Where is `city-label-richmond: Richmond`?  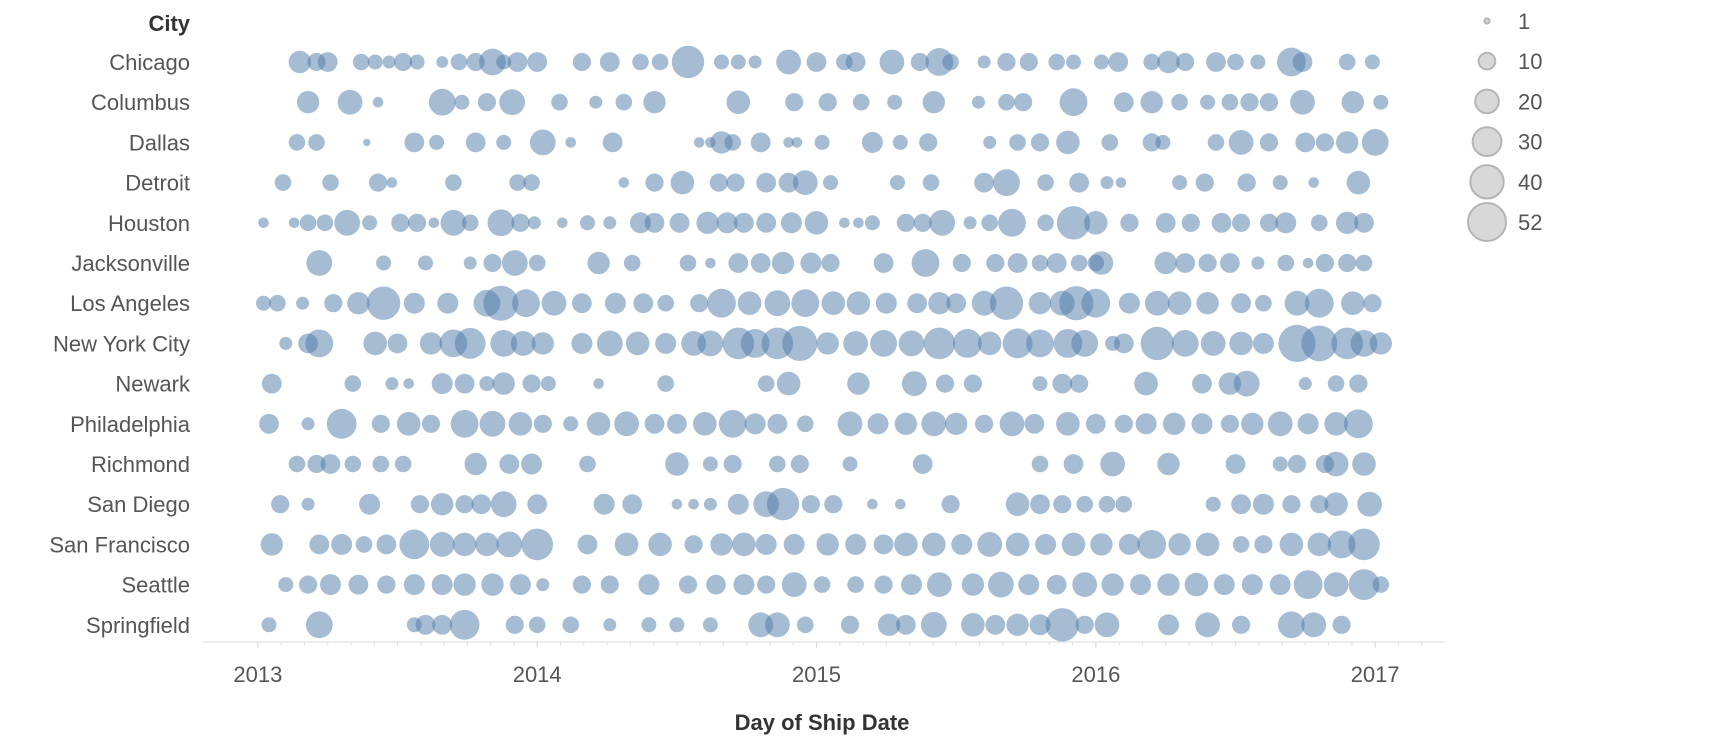 city-label-richmond: Richmond is located at coordinates (140, 464).